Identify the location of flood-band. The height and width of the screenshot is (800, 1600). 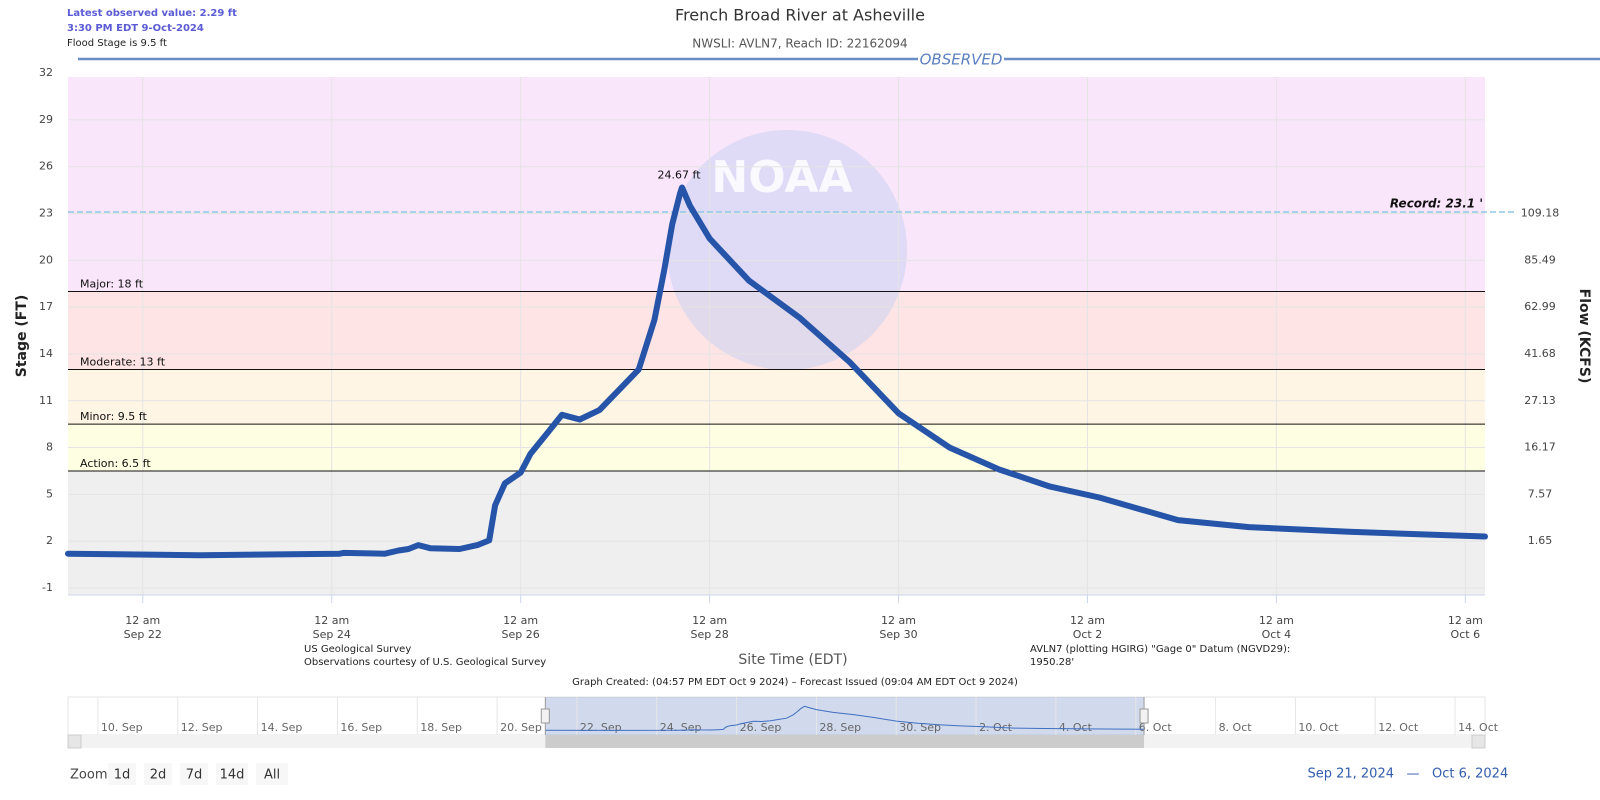
(776, 397).